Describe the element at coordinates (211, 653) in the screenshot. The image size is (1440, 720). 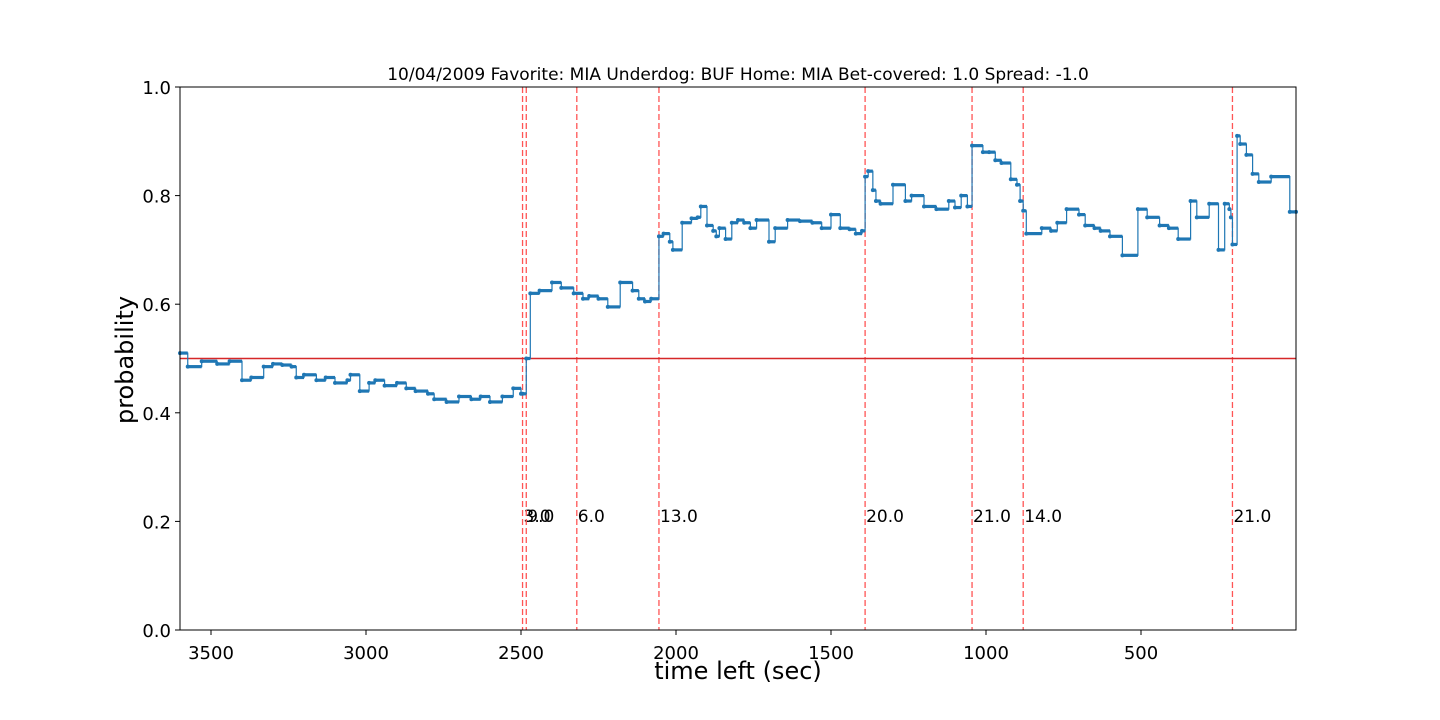
I see `x-tick-label: 3500` at that location.